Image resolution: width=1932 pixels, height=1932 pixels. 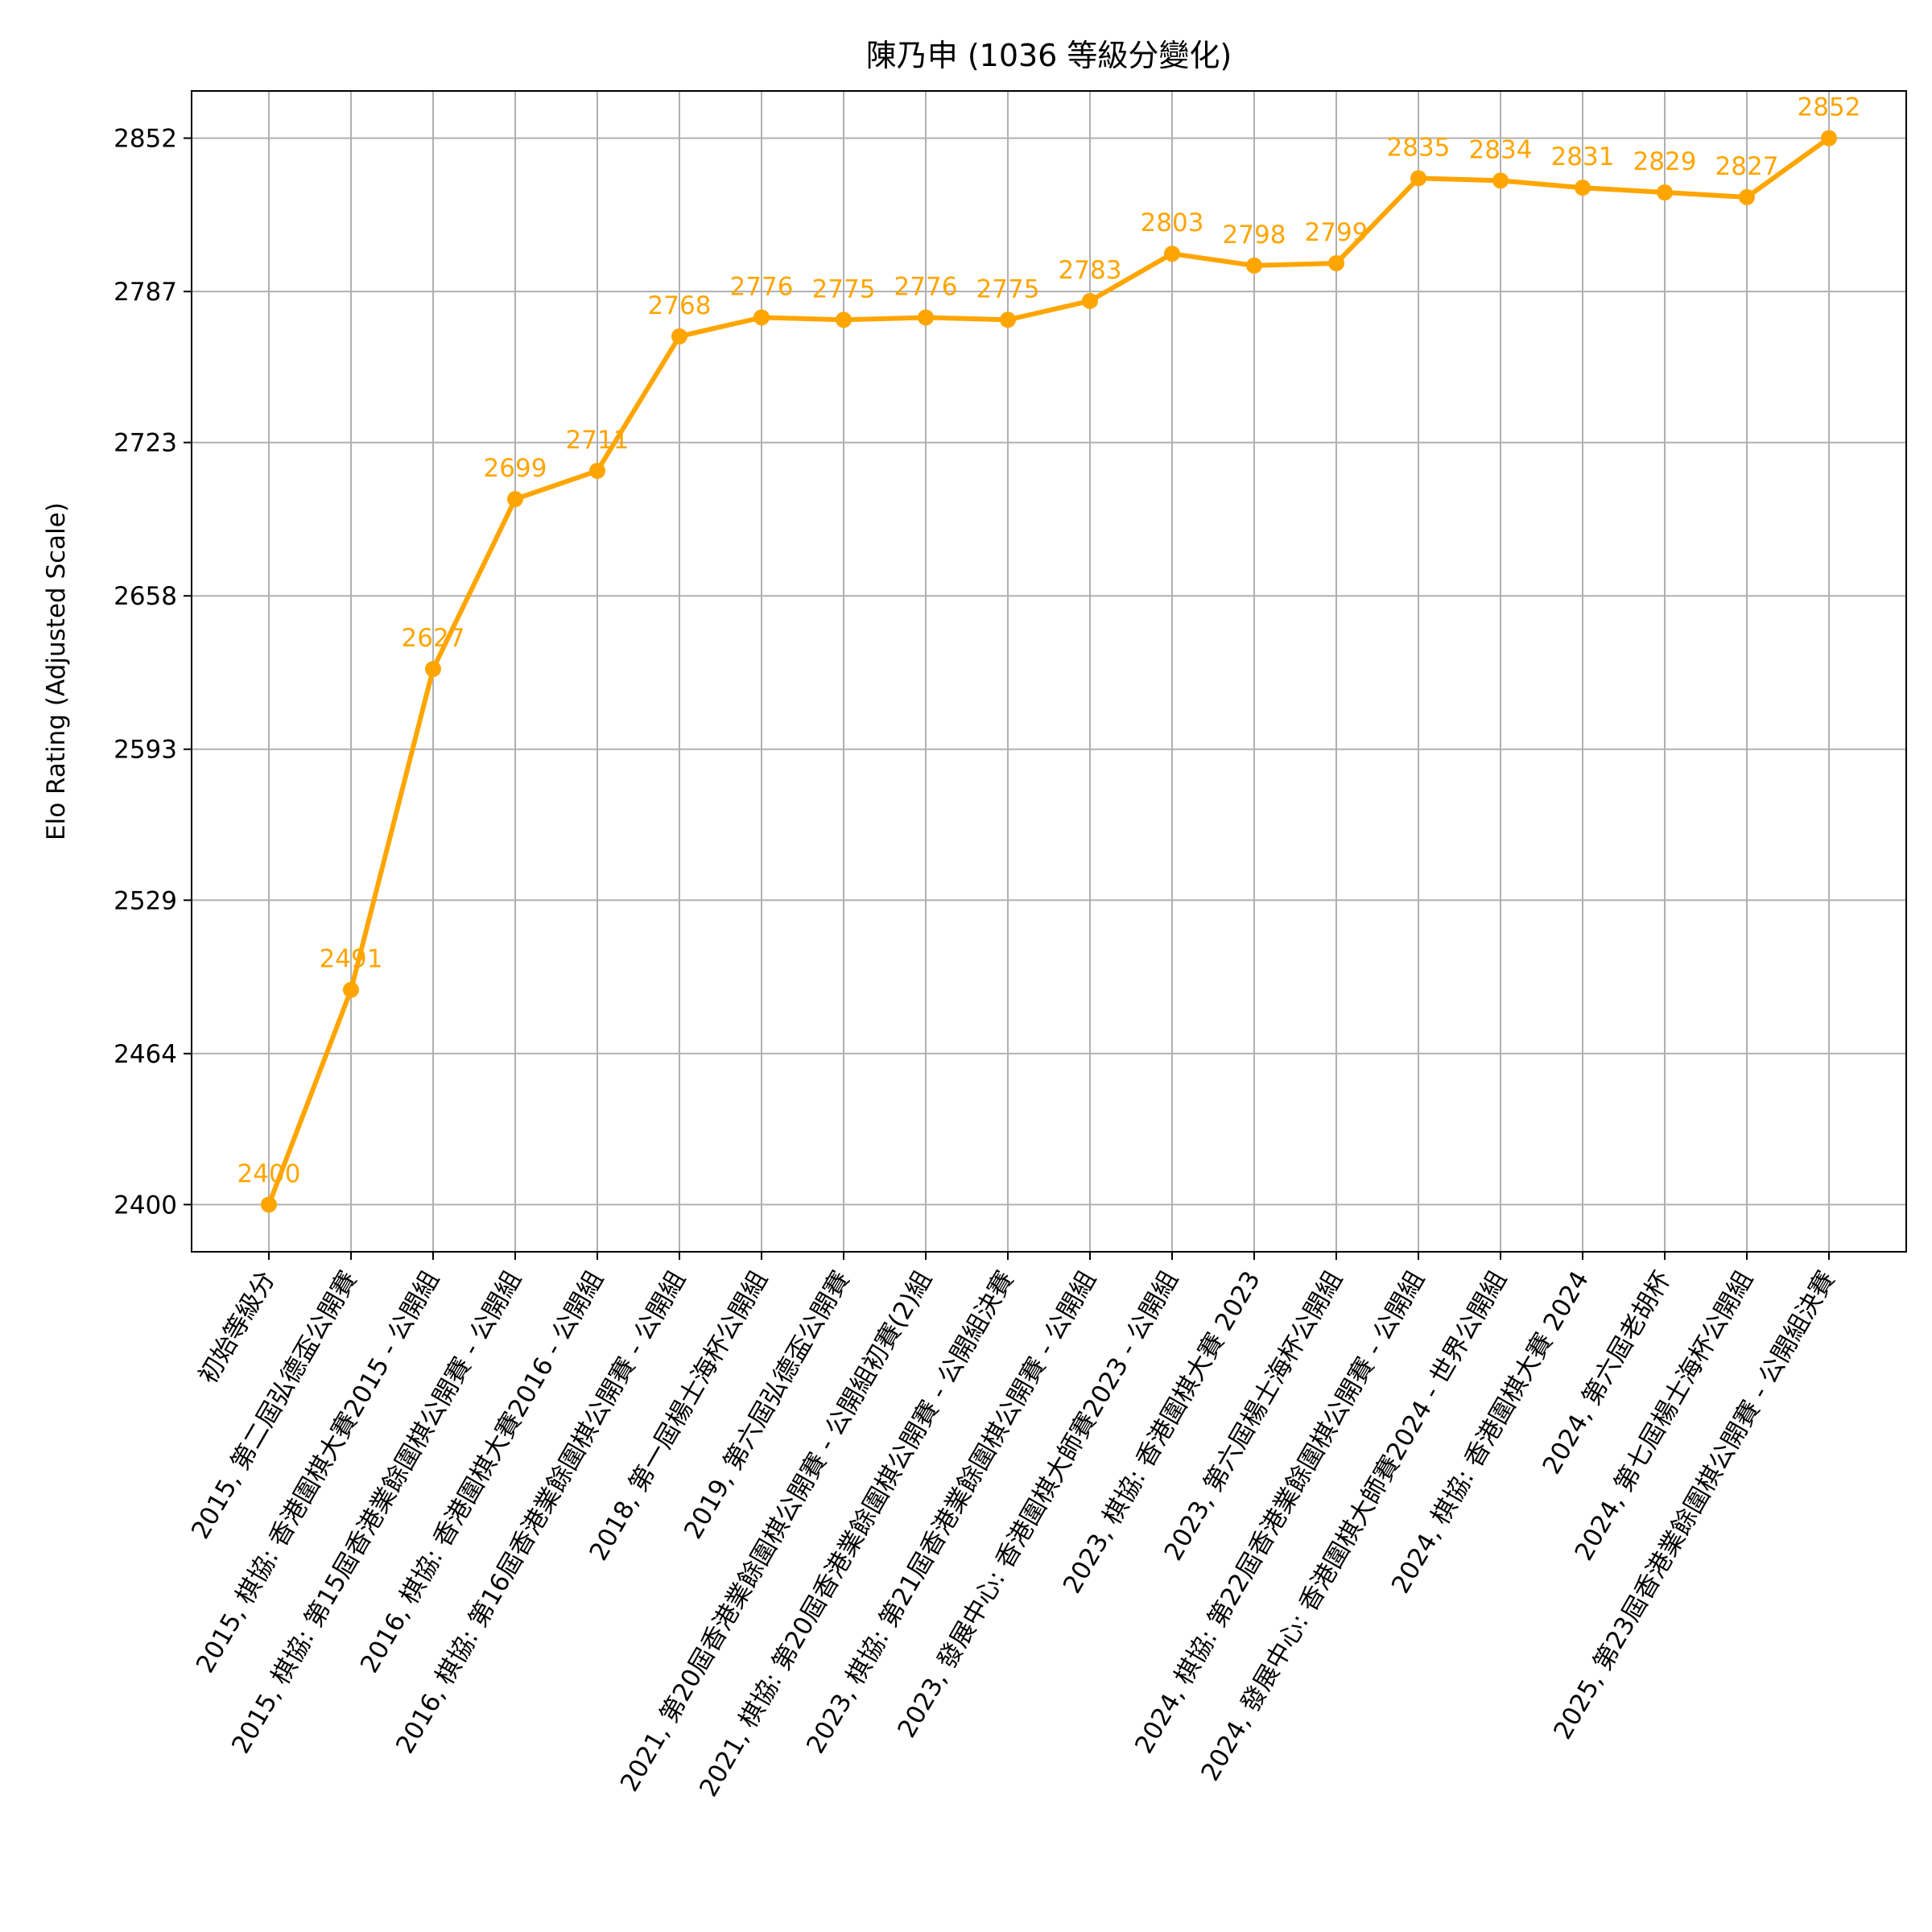 What do you see at coordinates (145, 750) in the screenshot?
I see `y-tick-label: 2593` at bounding box center [145, 750].